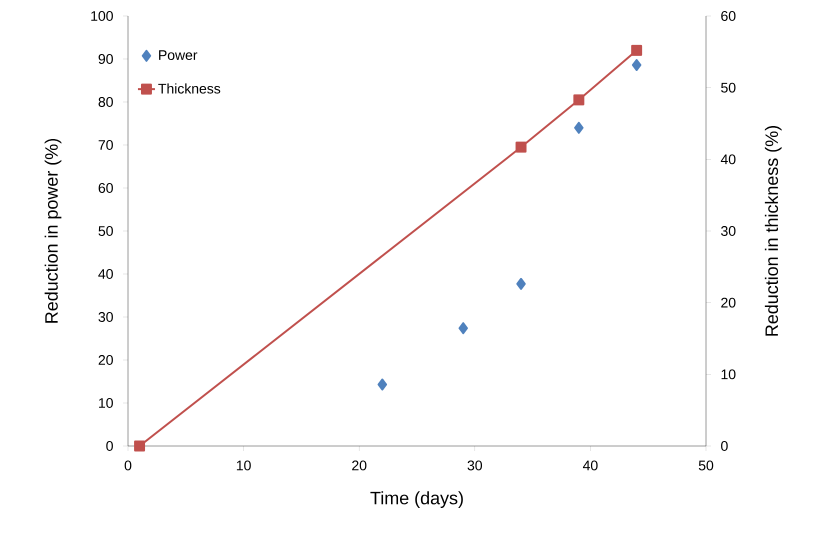 Image resolution: width=827 pixels, height=548 pixels. I want to click on y-tick-label: 90, so click(105, 59).